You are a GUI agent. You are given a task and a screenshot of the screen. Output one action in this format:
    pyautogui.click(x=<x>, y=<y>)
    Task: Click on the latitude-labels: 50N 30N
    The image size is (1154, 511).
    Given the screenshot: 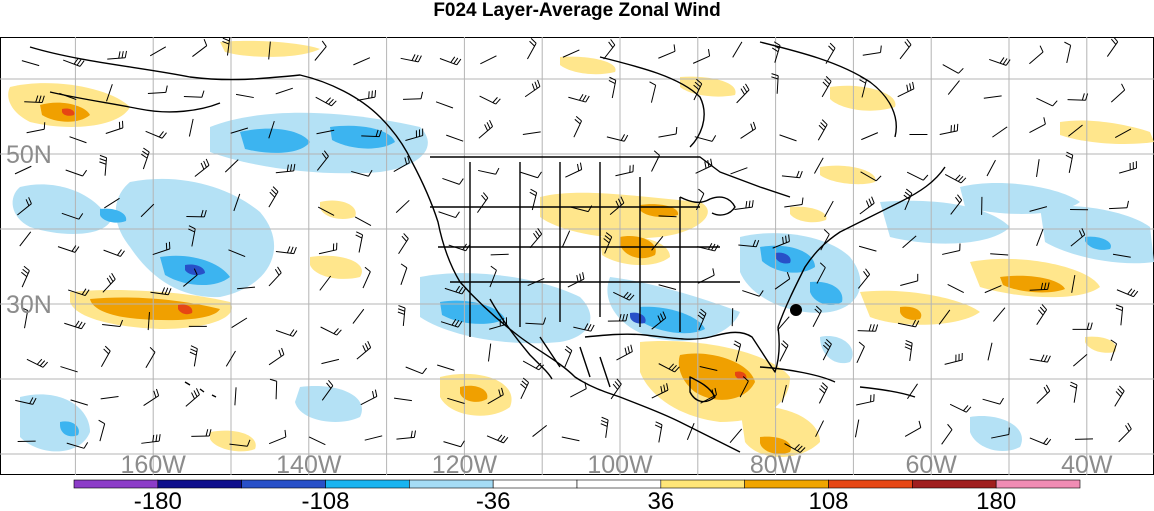 What is the action you would take?
    pyautogui.click(x=29, y=230)
    